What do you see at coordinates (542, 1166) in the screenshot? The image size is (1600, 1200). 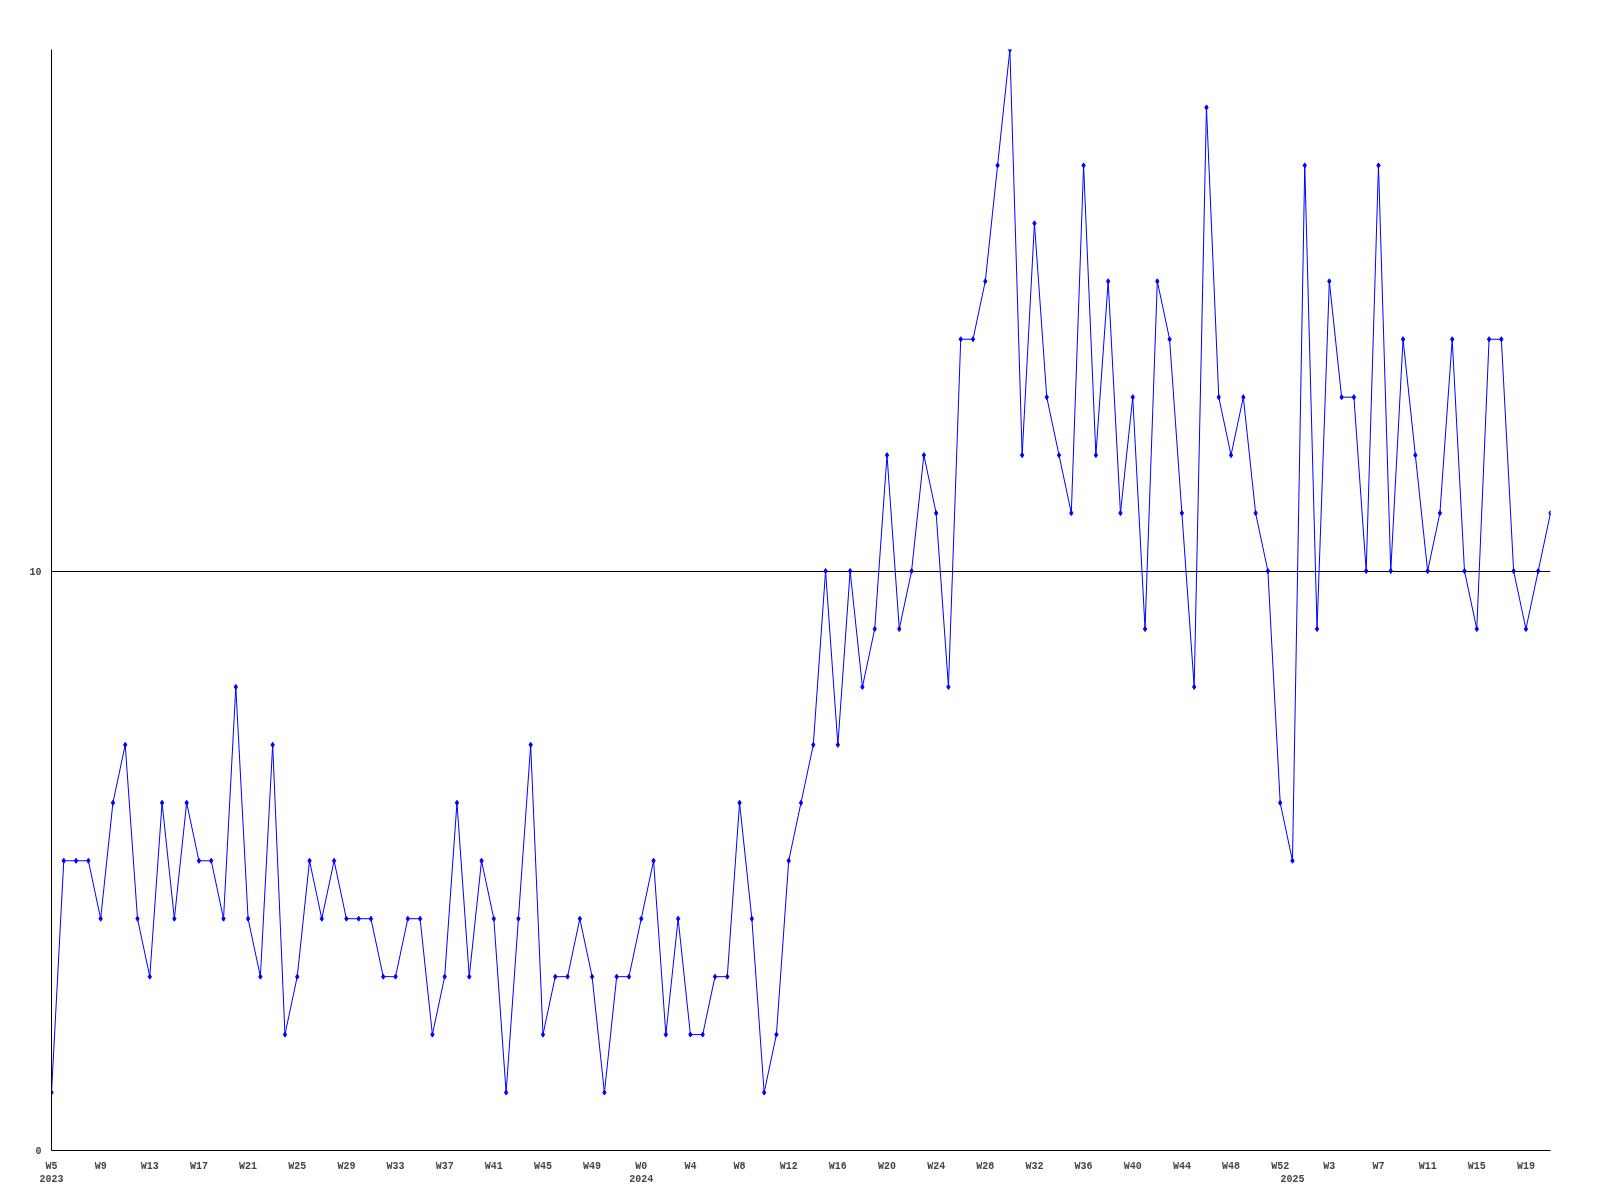 I see `x-tick-label: W45` at bounding box center [542, 1166].